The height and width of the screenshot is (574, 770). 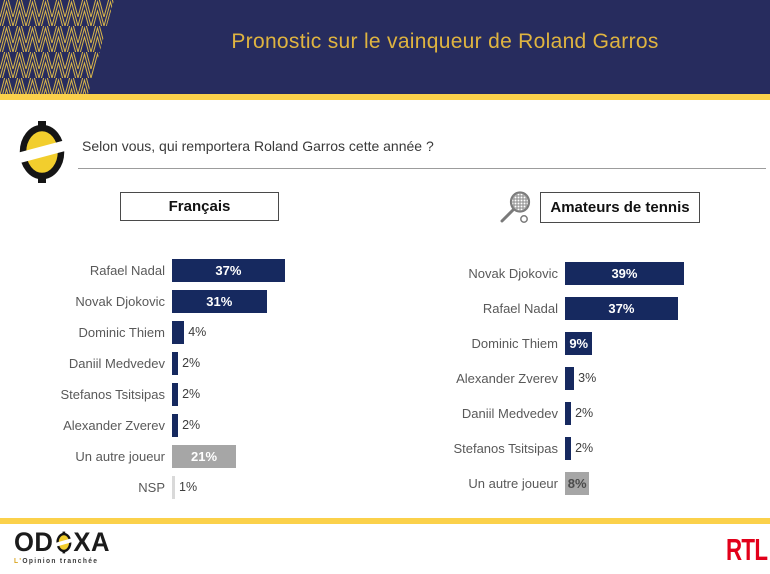 What do you see at coordinates (91, 542) in the screenshot?
I see `odoxa-letters-xa: XA` at bounding box center [91, 542].